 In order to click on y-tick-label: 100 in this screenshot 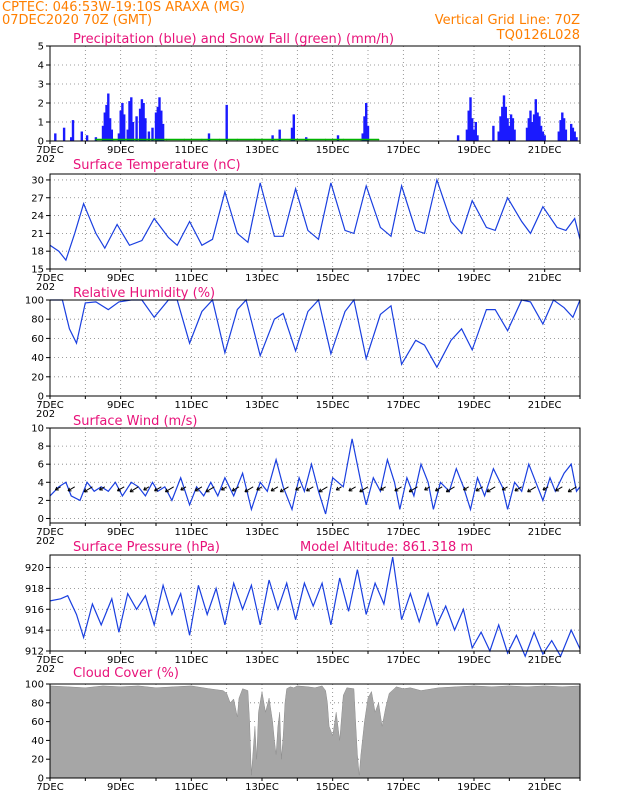, I will do `click(34, 685)`.